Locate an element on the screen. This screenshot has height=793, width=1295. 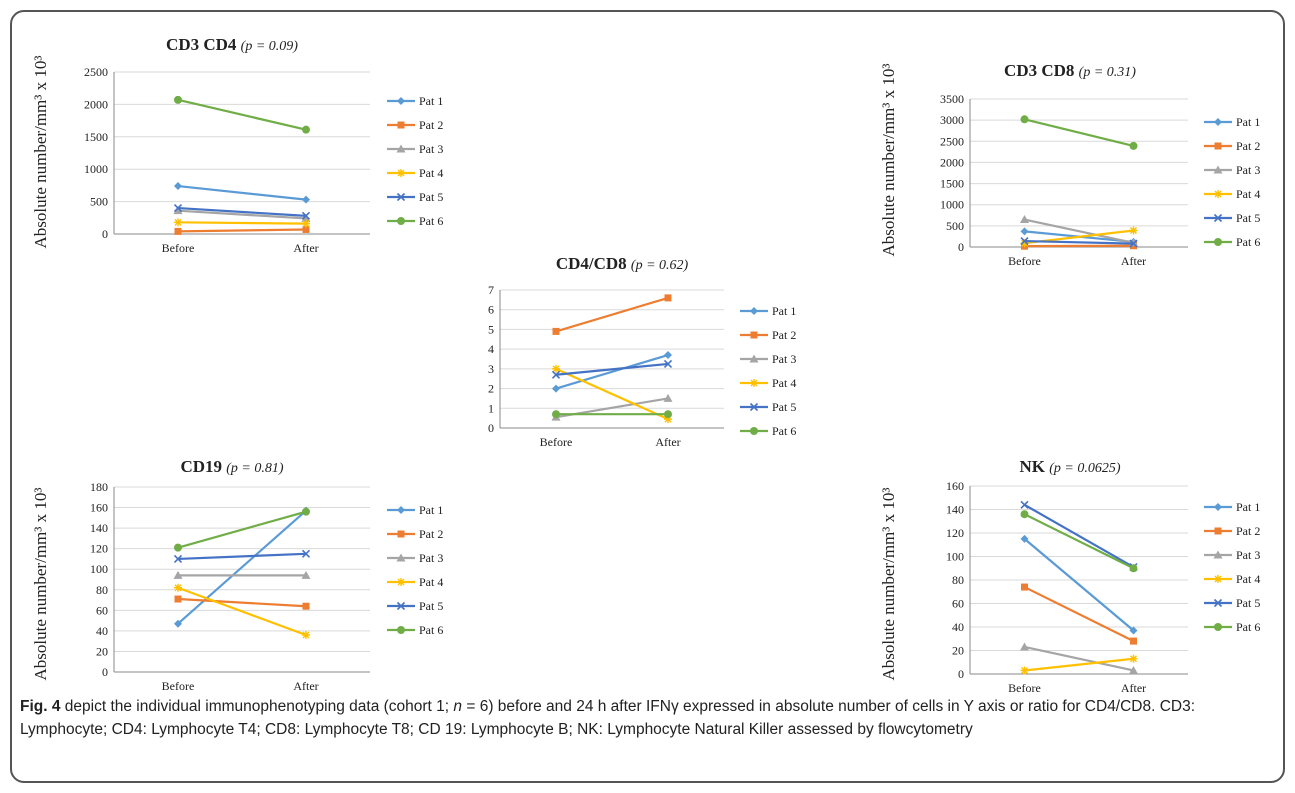
caption-label: Fig. 4 is located at coordinates (40, 706).